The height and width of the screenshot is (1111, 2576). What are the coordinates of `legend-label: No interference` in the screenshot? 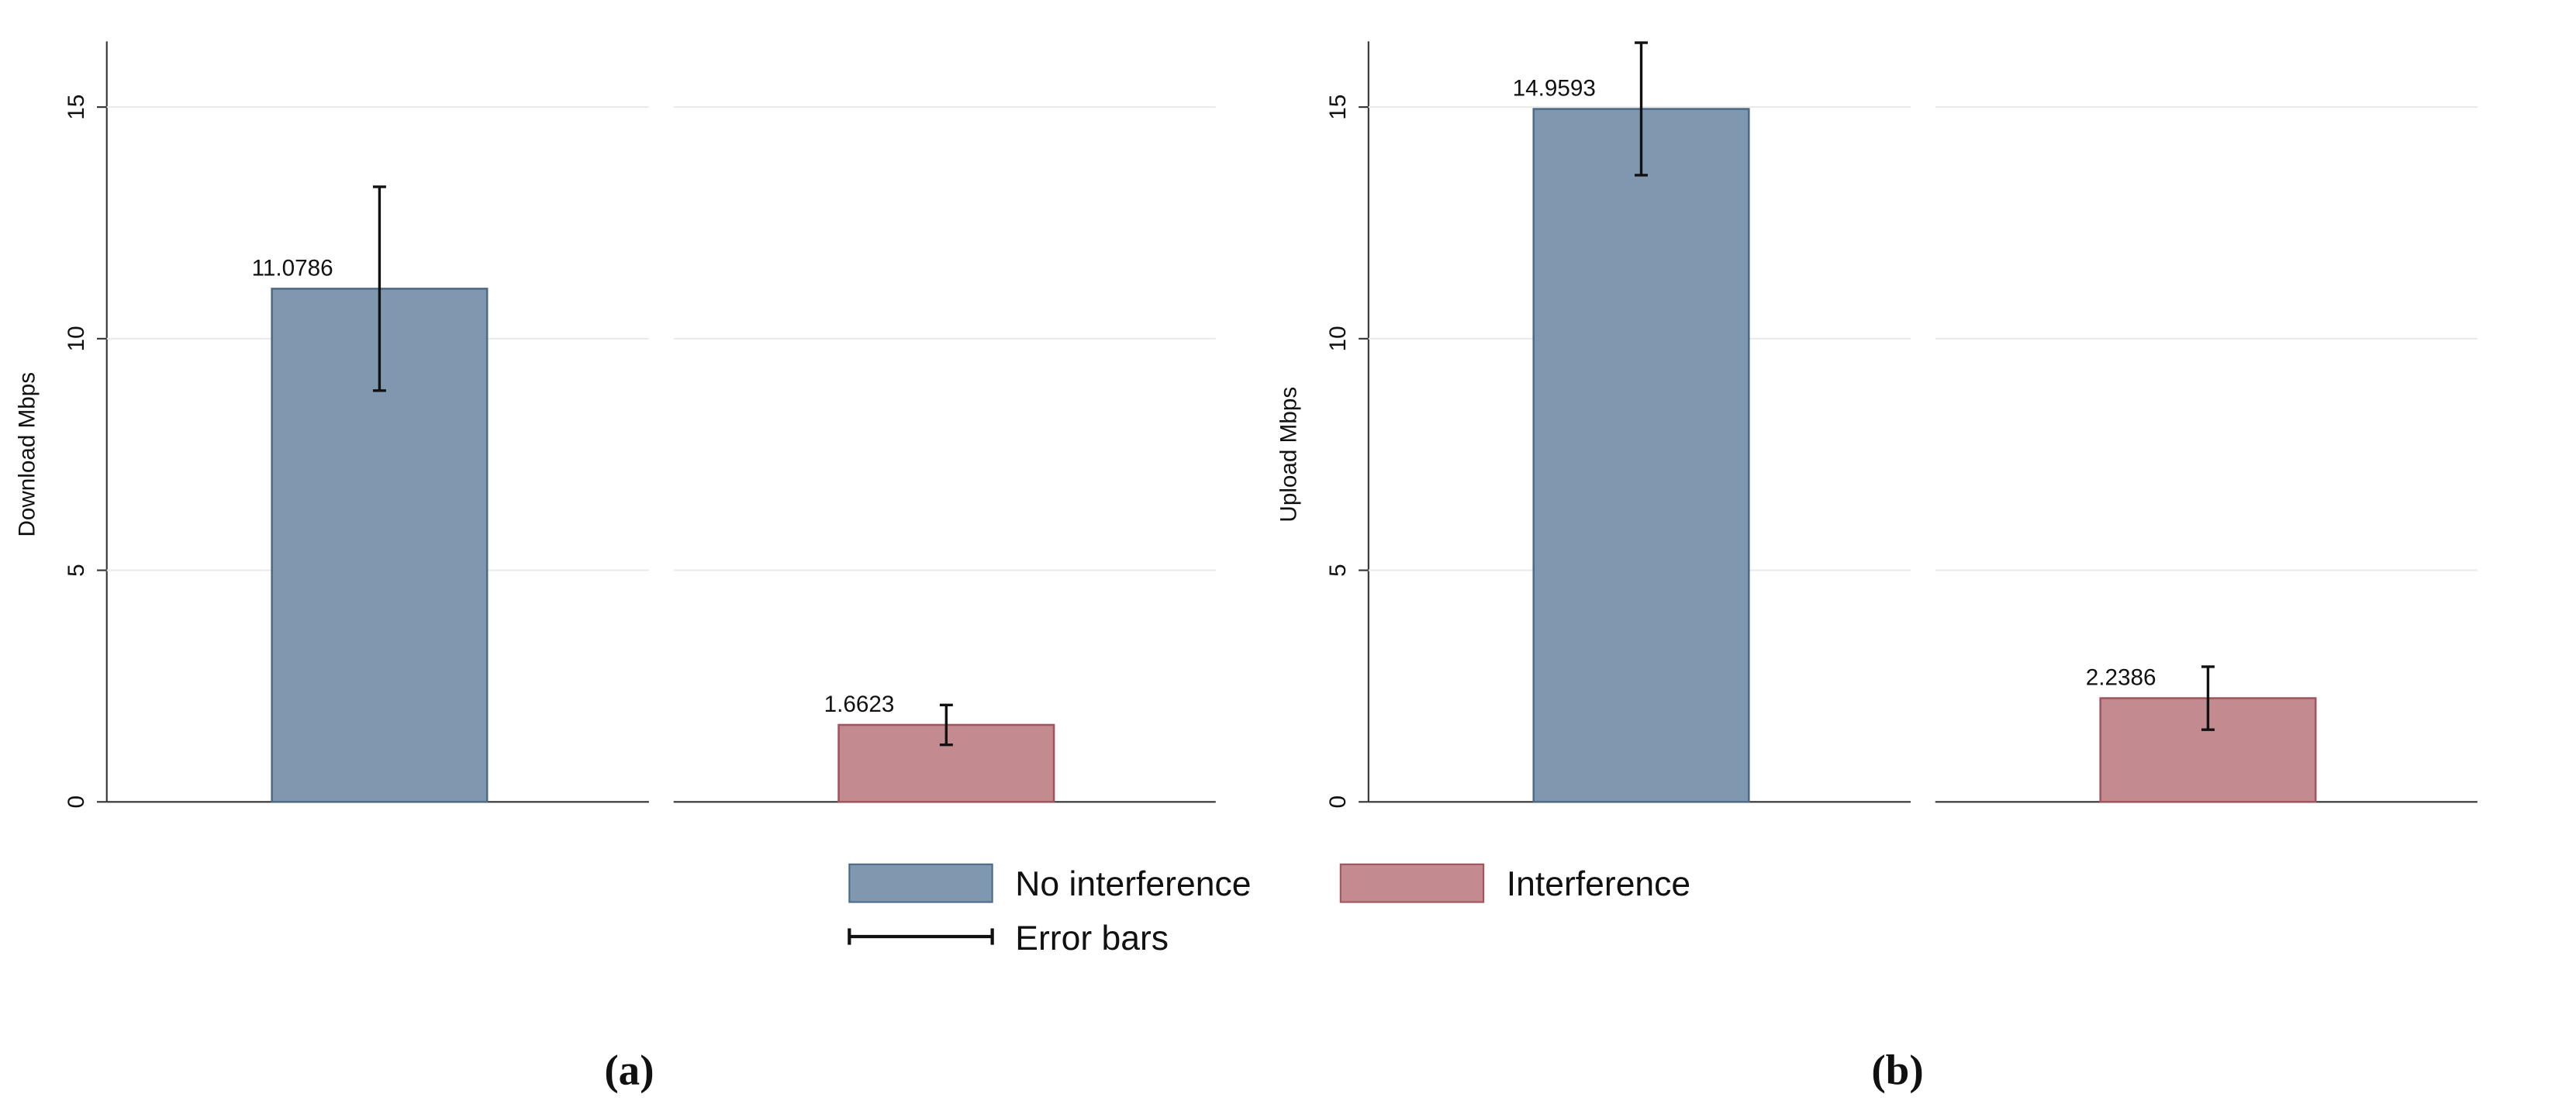 It's located at (1133, 884).